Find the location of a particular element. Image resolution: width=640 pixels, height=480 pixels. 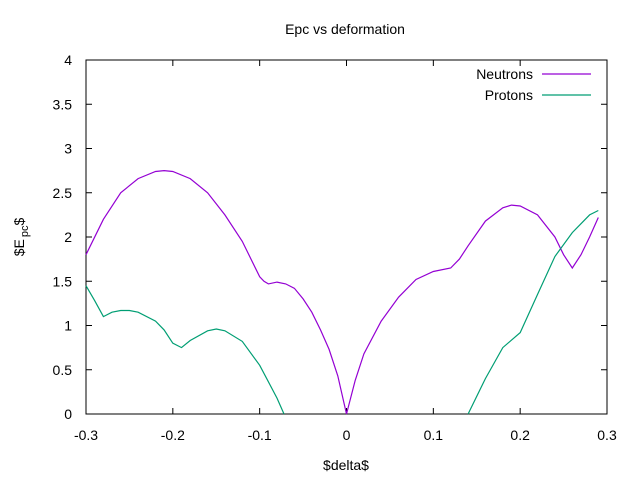

x-axis-label: $delta$ is located at coordinates (346, 465).